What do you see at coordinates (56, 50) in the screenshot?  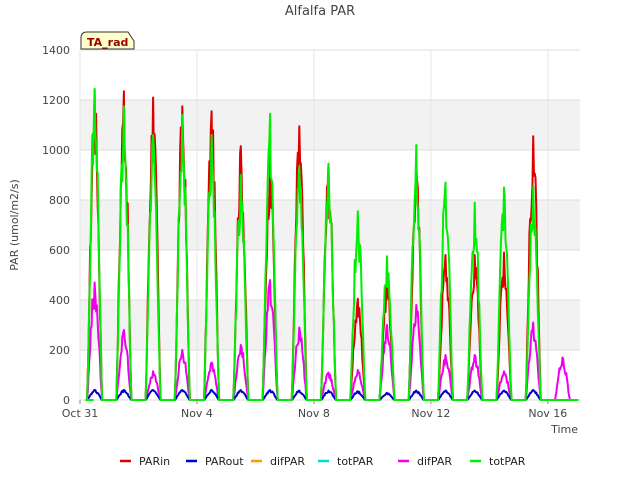 I see `y-tick-label: 1400` at bounding box center [56, 50].